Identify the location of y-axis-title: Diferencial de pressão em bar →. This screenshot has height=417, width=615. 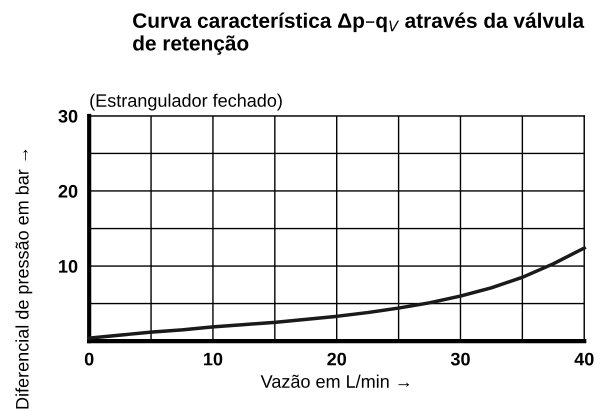
(23, 279).